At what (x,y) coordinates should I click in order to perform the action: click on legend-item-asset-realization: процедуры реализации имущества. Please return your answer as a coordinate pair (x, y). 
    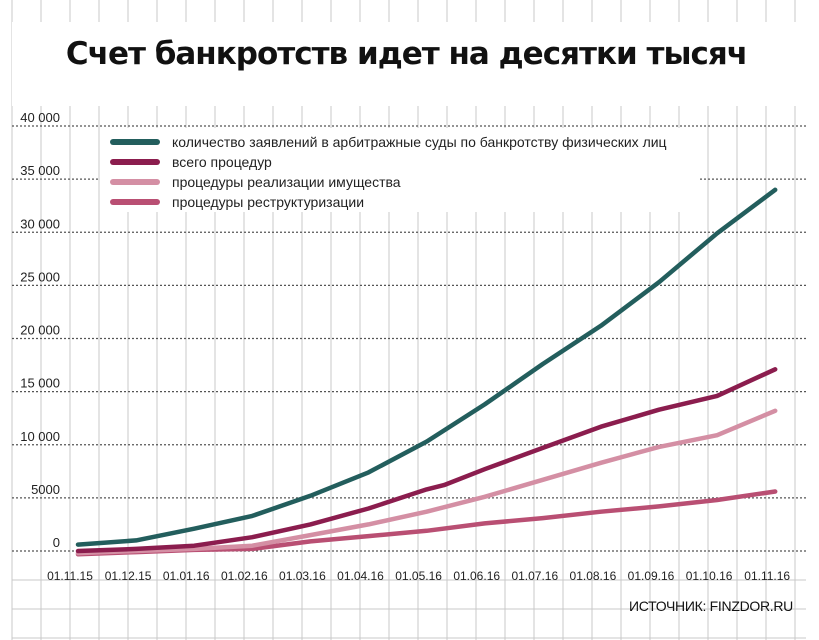
    Looking at the image, I should click on (255, 182).